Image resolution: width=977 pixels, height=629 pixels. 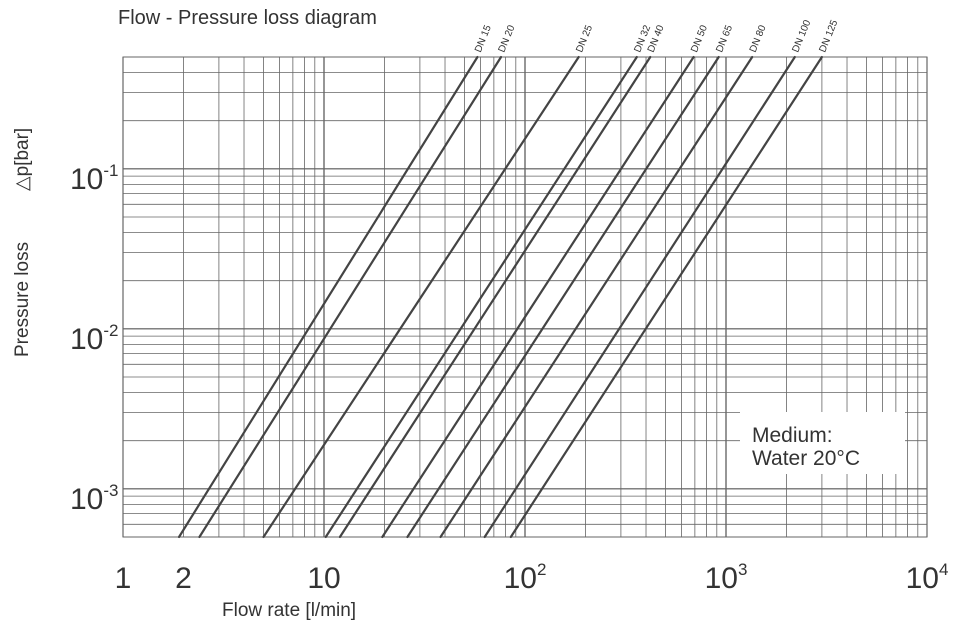 I want to click on series-label: DN 20, so click(x=507, y=38).